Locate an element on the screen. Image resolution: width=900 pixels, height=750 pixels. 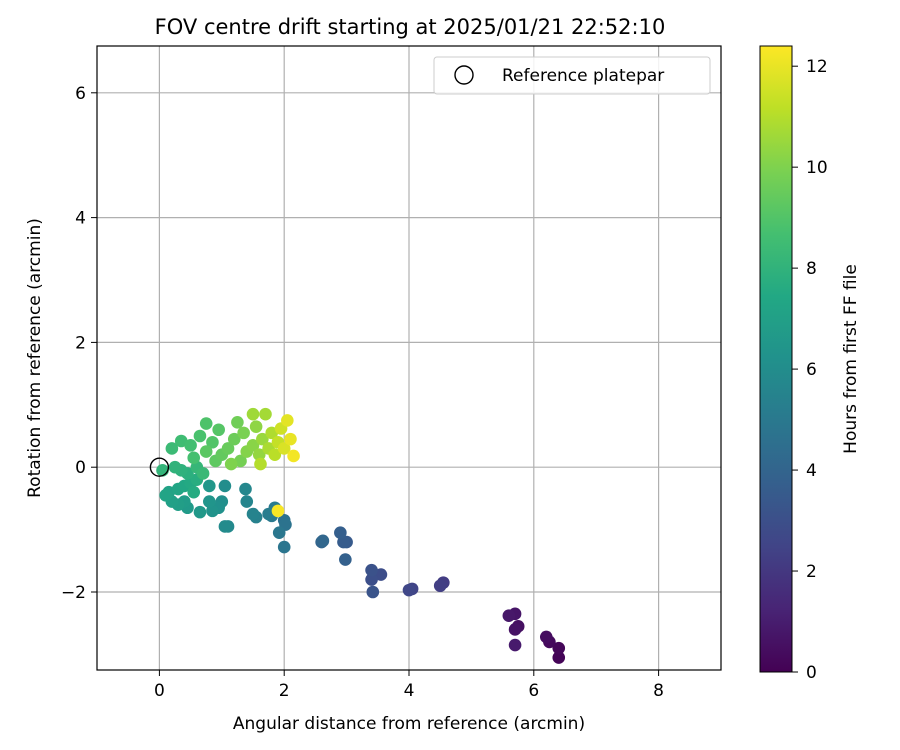
reference-circle is located at coordinates (159, 467).